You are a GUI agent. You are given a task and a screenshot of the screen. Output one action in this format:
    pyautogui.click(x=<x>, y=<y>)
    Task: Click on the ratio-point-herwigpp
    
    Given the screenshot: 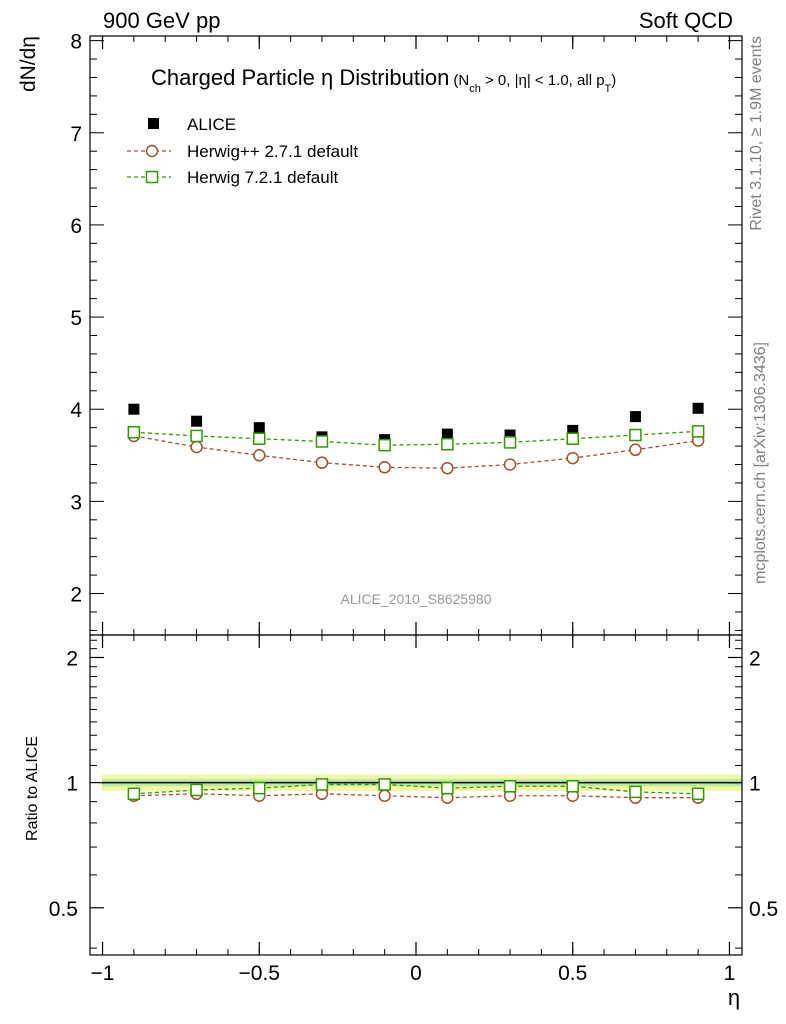 What is the action you would take?
    pyautogui.click(x=384, y=795)
    